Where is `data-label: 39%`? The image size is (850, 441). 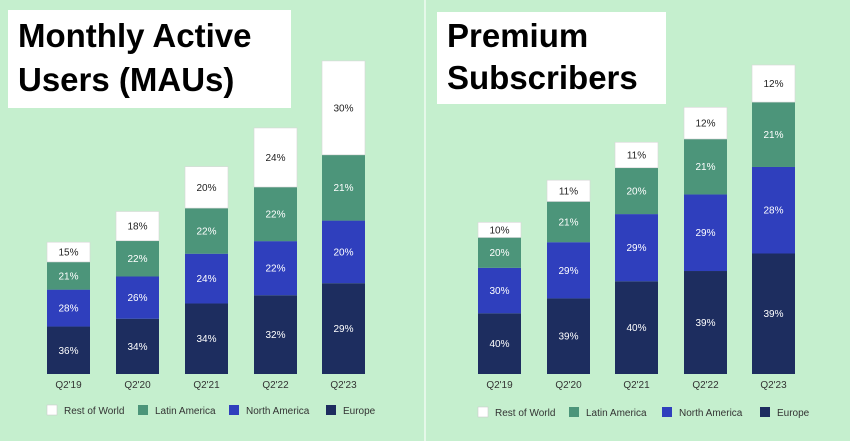
data-label: 39% is located at coordinates (705, 323).